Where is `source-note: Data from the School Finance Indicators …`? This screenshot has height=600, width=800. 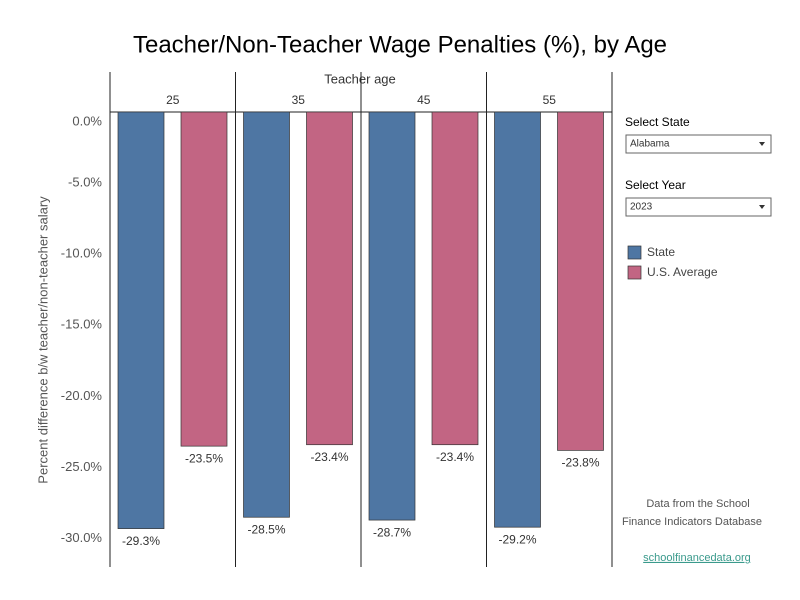
source-note: Data from the School Finance Indicators … is located at coordinates (692, 531).